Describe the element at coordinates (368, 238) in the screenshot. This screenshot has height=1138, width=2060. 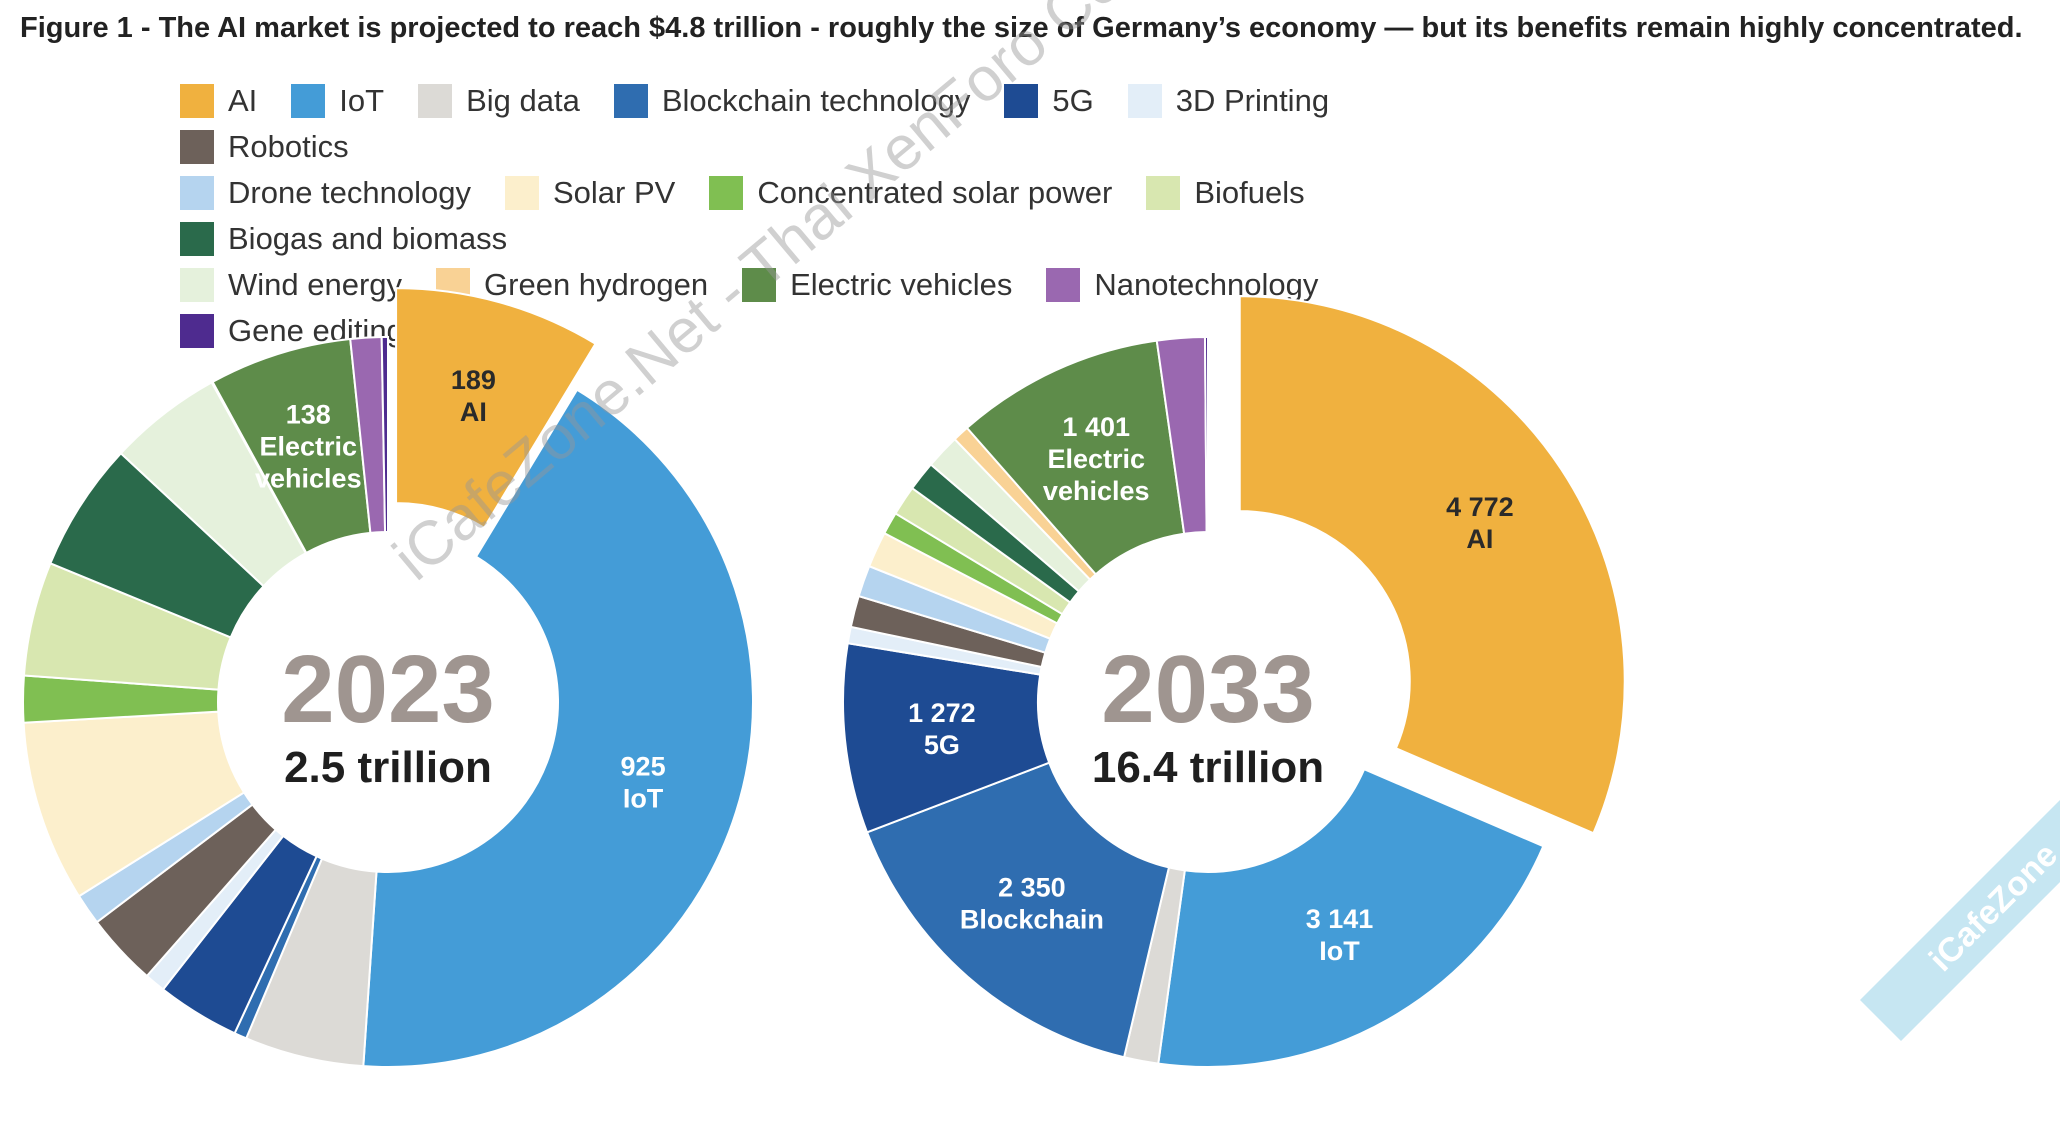
I see `legend-label: Biogas and biomass` at that location.